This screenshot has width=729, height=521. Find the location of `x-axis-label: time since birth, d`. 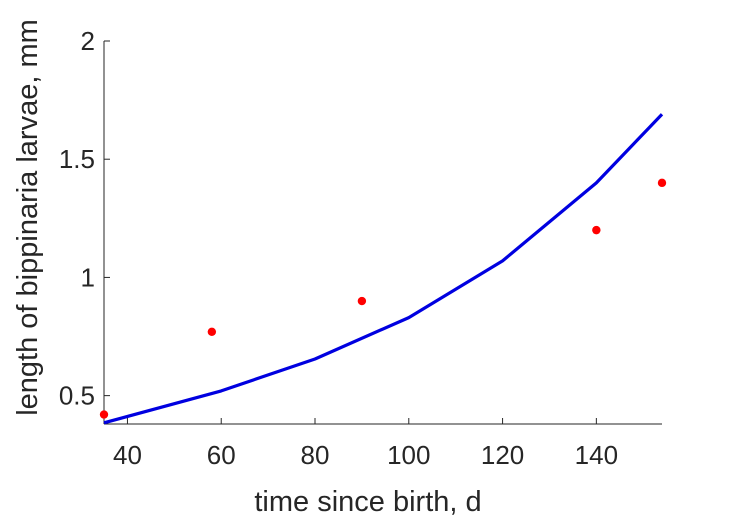

x-axis-label: time since birth, d is located at coordinates (367, 502).